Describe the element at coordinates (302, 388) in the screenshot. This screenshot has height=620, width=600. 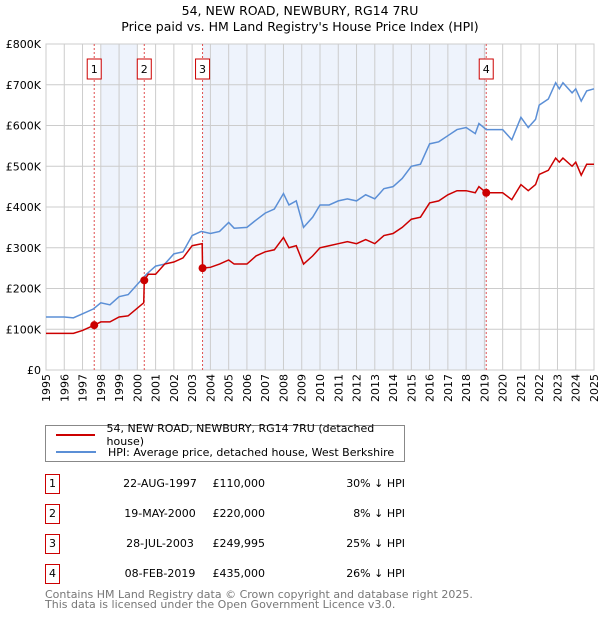
I see `x-tick-label: 2009` at that location.